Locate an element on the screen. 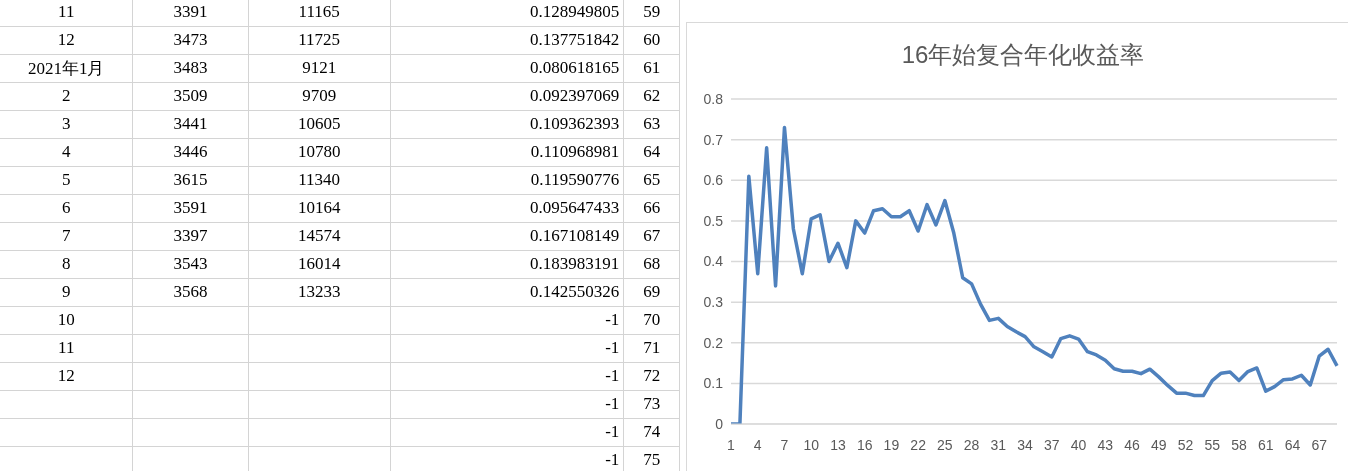 Image resolution: width=1348 pixels, height=471 pixels. text: 3446 is located at coordinates (190, 151).